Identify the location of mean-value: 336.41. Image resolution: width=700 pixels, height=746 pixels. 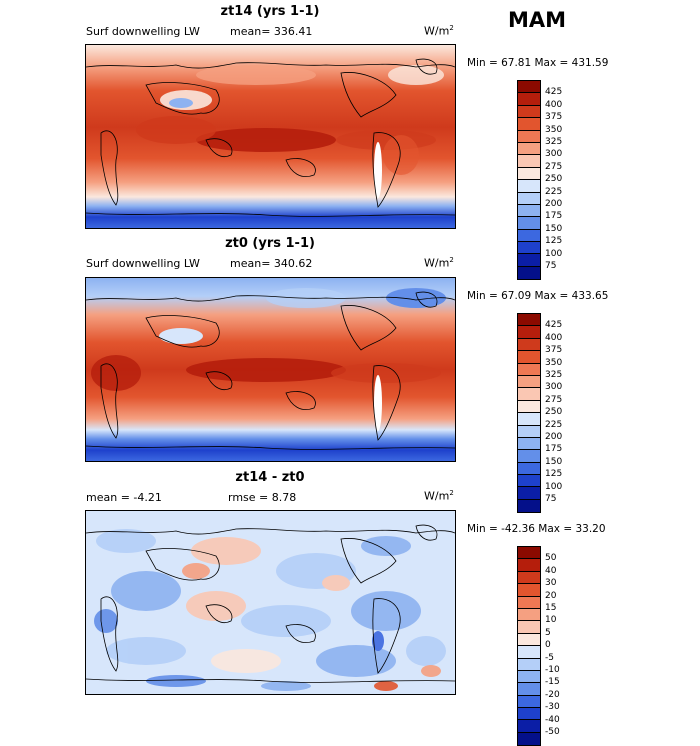
(293, 31).